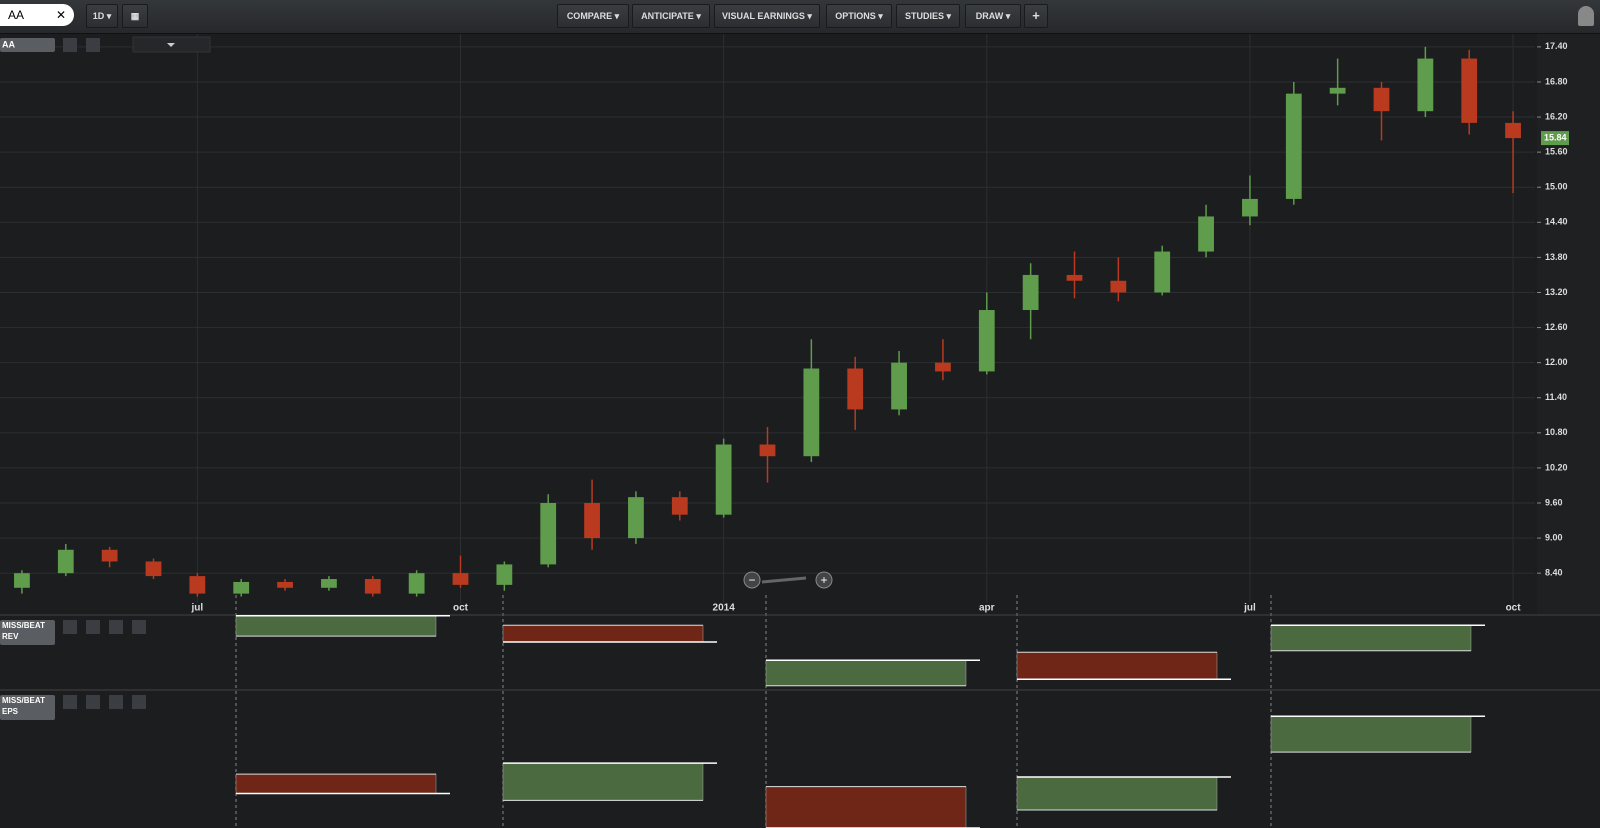  What do you see at coordinates (1556, 46) in the screenshot?
I see `y-tick-label: 17.40` at bounding box center [1556, 46].